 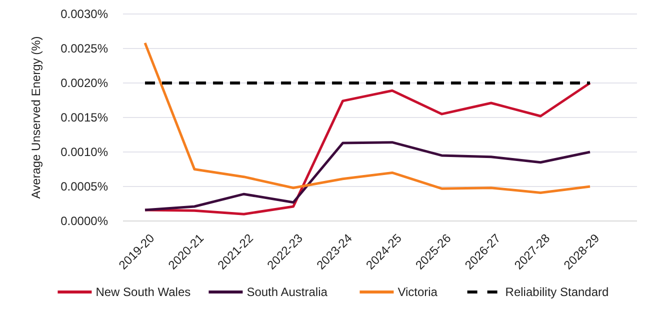 What do you see at coordinates (84, 221) in the screenshot?
I see `y-tick-label: 0.0000%` at bounding box center [84, 221].